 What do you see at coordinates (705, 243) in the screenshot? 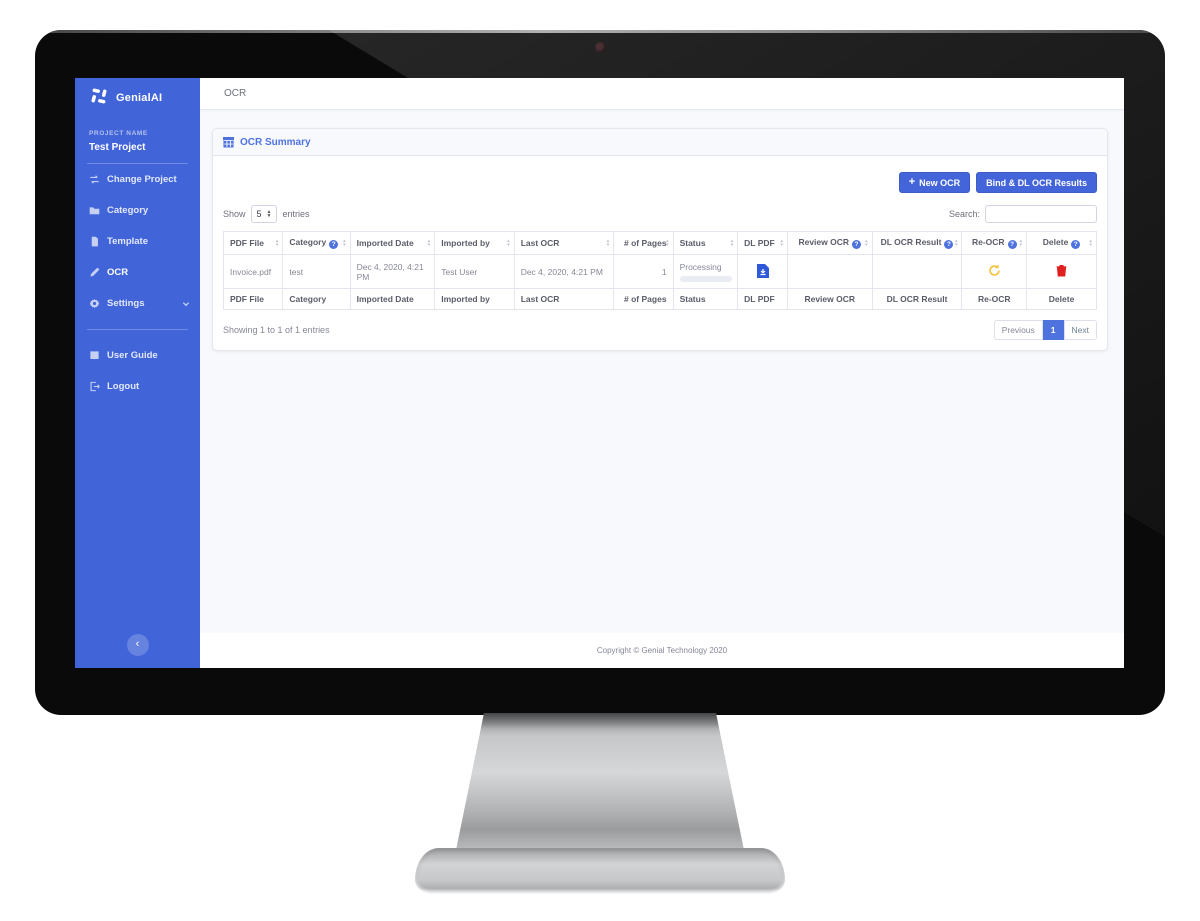
I see `col-header-status: Status ▲ ▼` at bounding box center [705, 243].